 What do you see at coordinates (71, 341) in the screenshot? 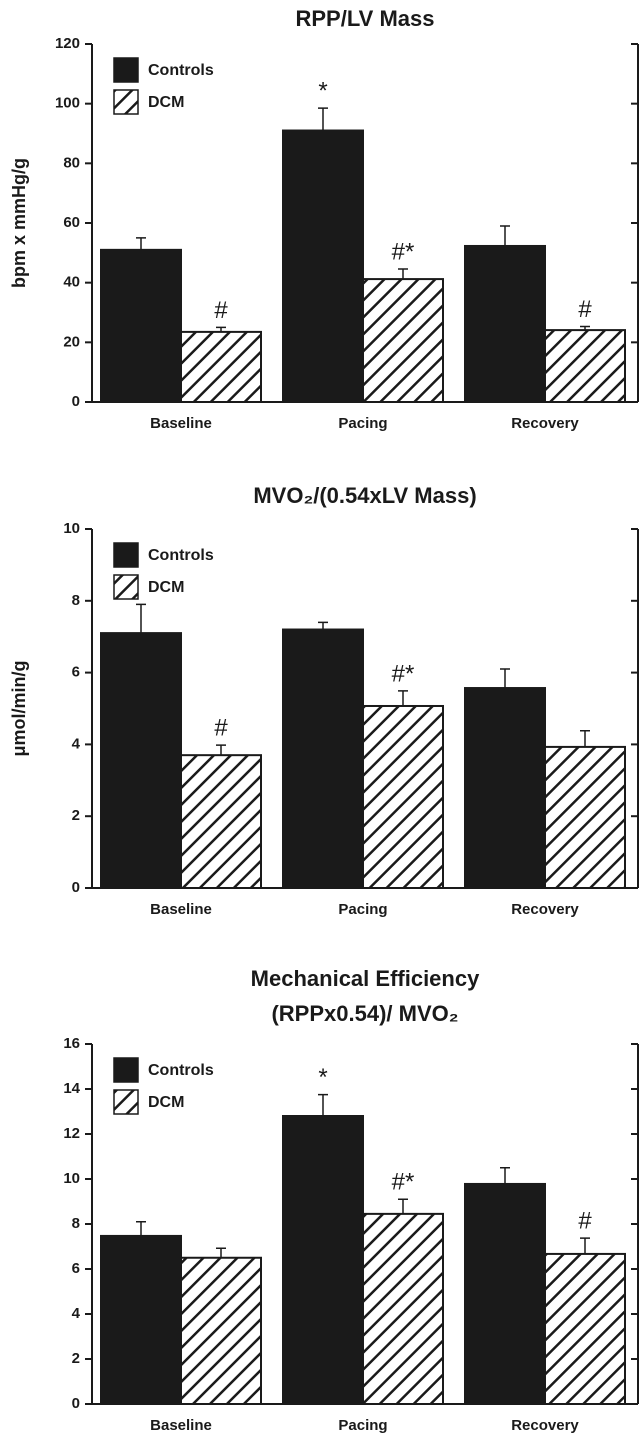
I see `y-tick-label: 20` at bounding box center [71, 341].